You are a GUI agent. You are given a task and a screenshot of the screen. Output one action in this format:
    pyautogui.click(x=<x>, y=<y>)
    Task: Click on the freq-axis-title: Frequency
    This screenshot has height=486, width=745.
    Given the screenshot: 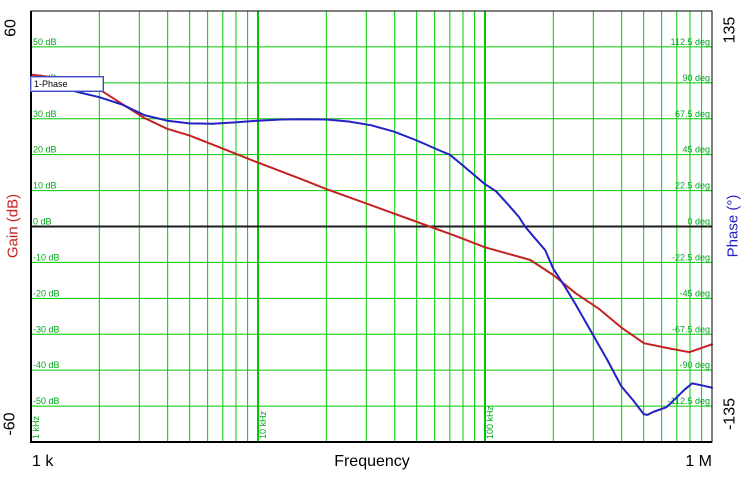 What is the action you would take?
    pyautogui.click(x=372, y=461)
    